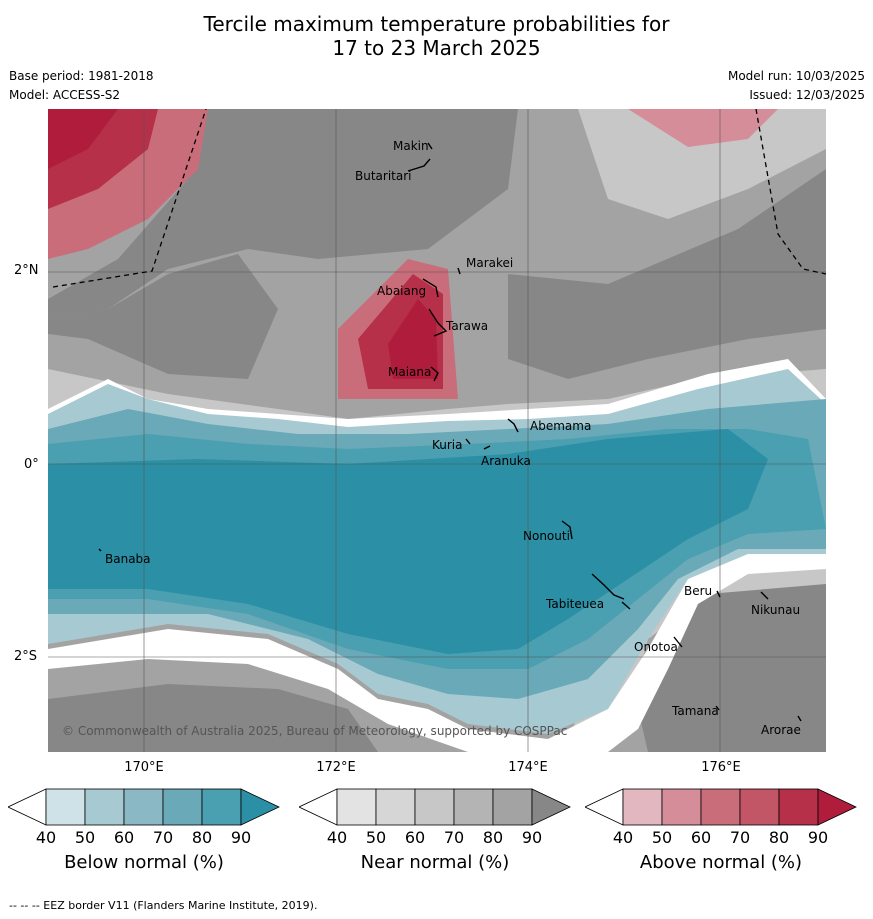 Image resolution: width=873 pixels, height=919 pixels. I want to click on meta-left: Base period: 1981-2018 Model: ACCESS-S2, so click(81, 86).